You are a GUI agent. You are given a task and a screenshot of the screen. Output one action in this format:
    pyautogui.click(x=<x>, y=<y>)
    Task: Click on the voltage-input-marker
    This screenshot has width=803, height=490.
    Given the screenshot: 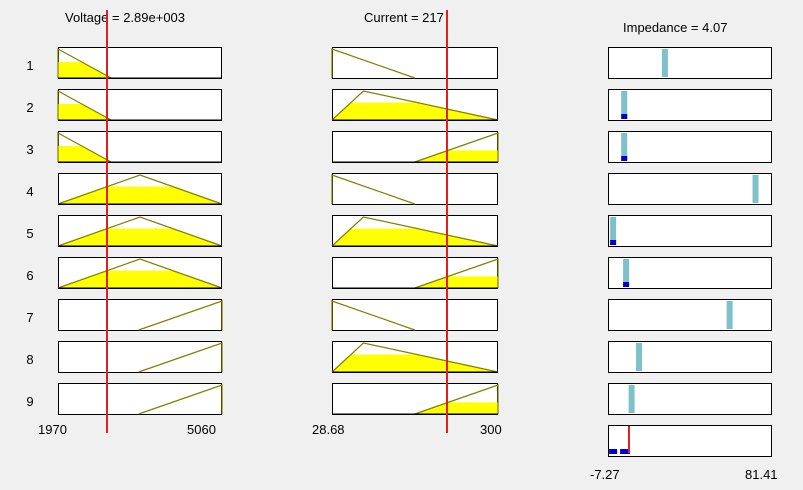 What is the action you would take?
    pyautogui.click(x=106, y=221)
    